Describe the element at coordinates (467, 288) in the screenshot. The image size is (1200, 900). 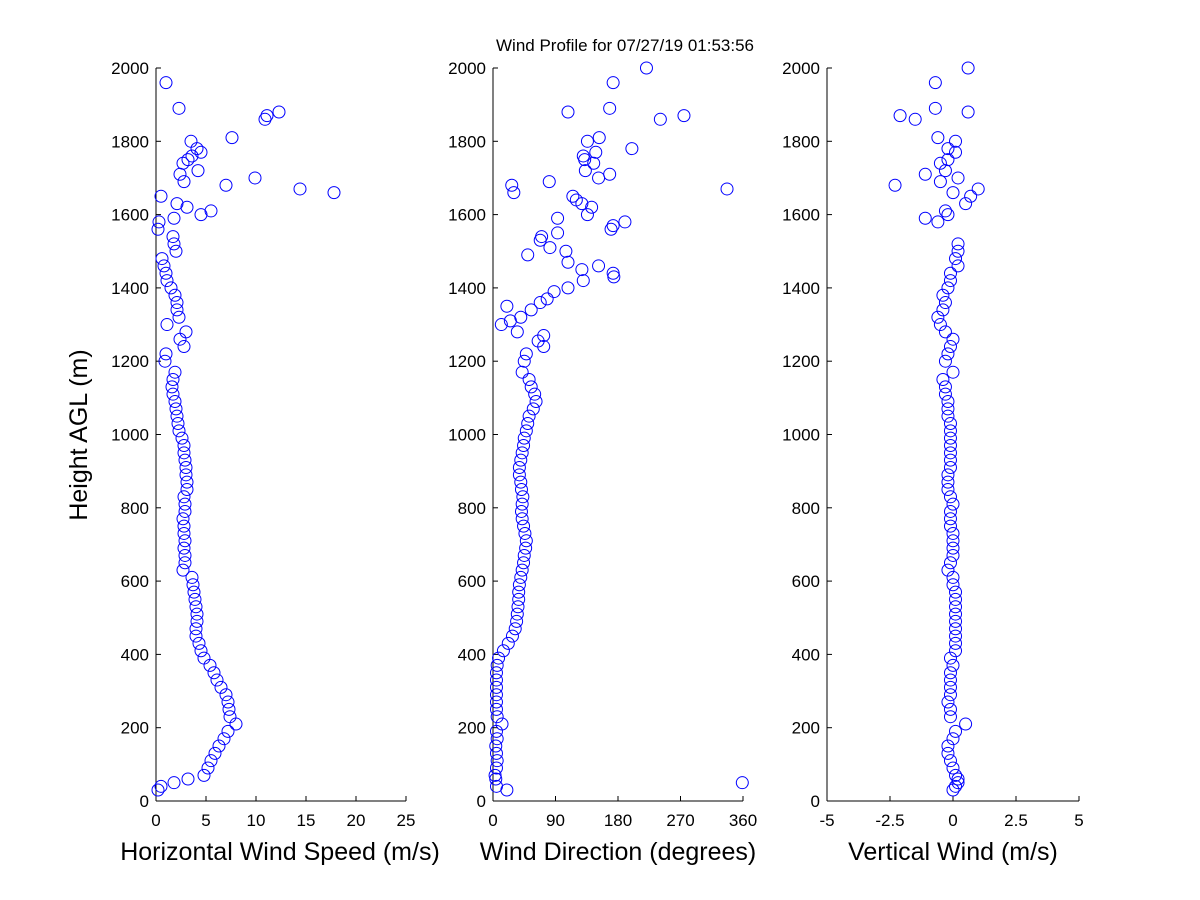
I see `y-tick-label: 1400` at that location.